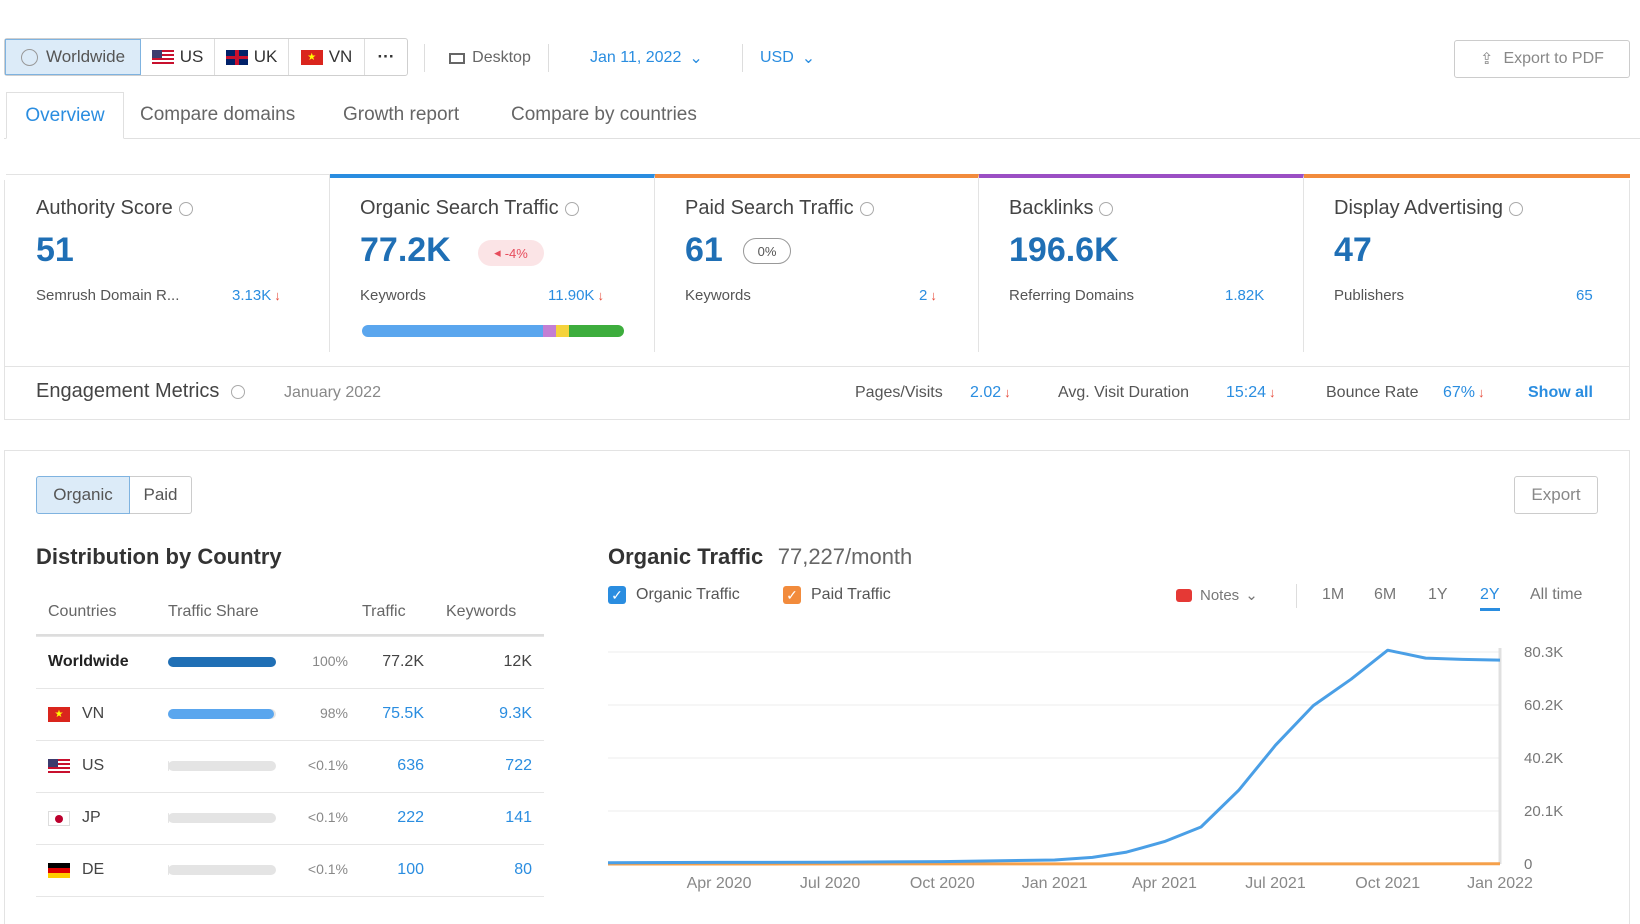 The height and width of the screenshot is (924, 1640). Describe the element at coordinates (290, 896) in the screenshot. I see `table-bottom-divider` at that location.